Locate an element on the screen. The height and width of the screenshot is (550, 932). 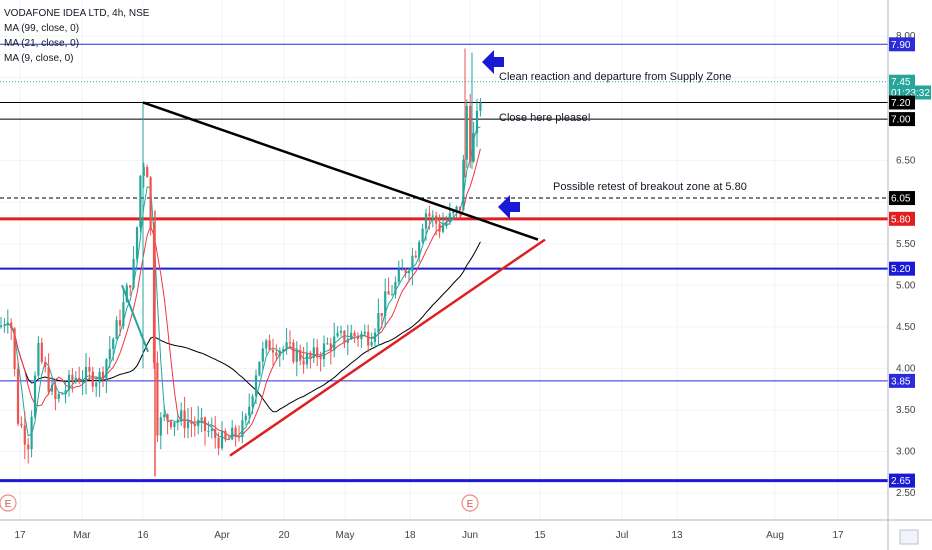
price-badge-label: 5.80 is located at coordinates (901, 219).